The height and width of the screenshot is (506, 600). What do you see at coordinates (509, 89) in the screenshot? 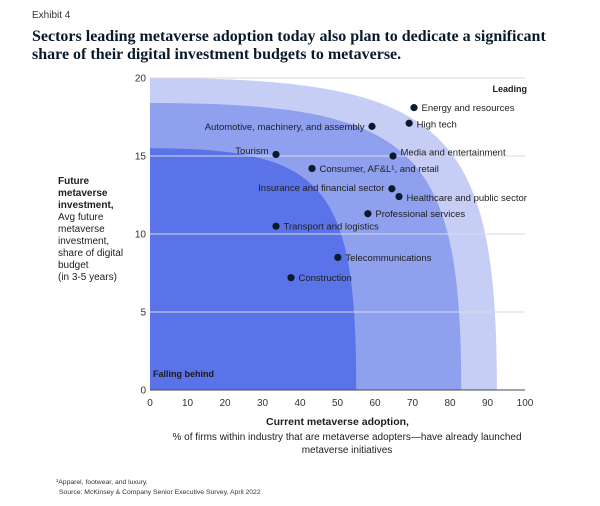
I see `zone-label-leading: Leading` at bounding box center [509, 89].